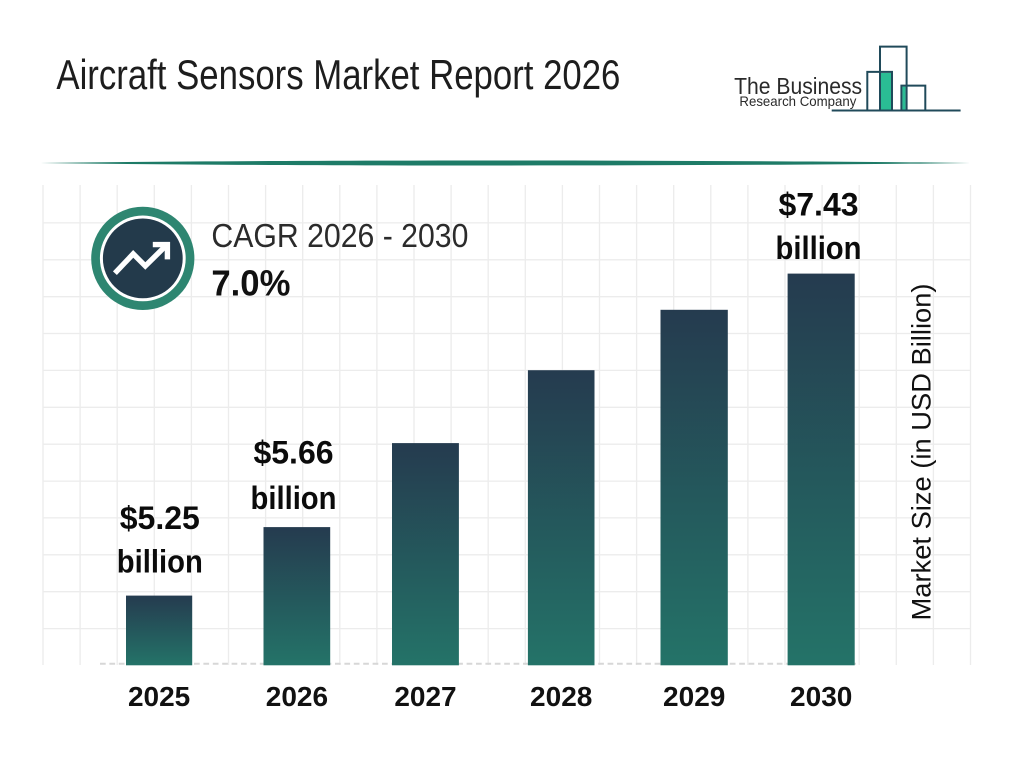 The image size is (1024, 768). Describe the element at coordinates (339, 236) in the screenshot. I see `svg-text: CAGR 2026 - 2030` at that location.